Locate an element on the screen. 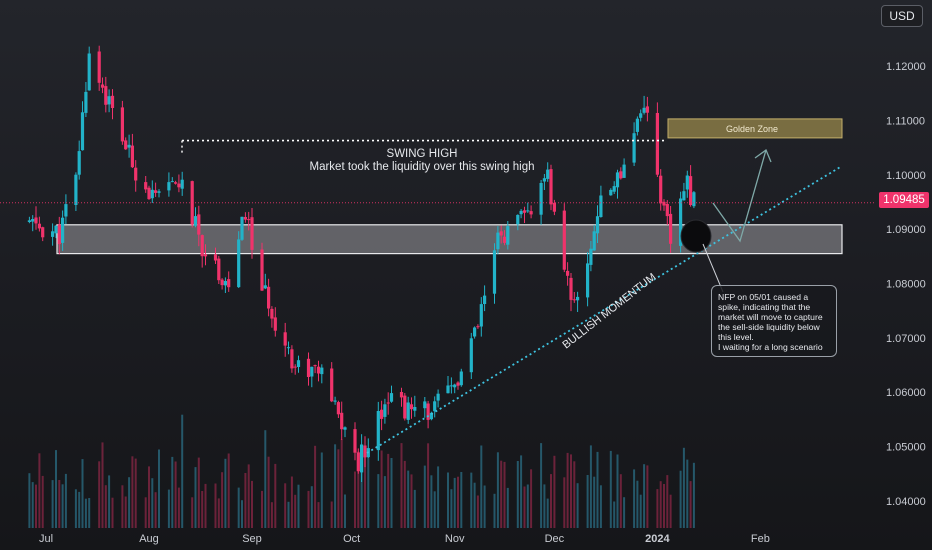 The image size is (932, 550). y-tick-label: 1.07000 is located at coordinates (906, 339).